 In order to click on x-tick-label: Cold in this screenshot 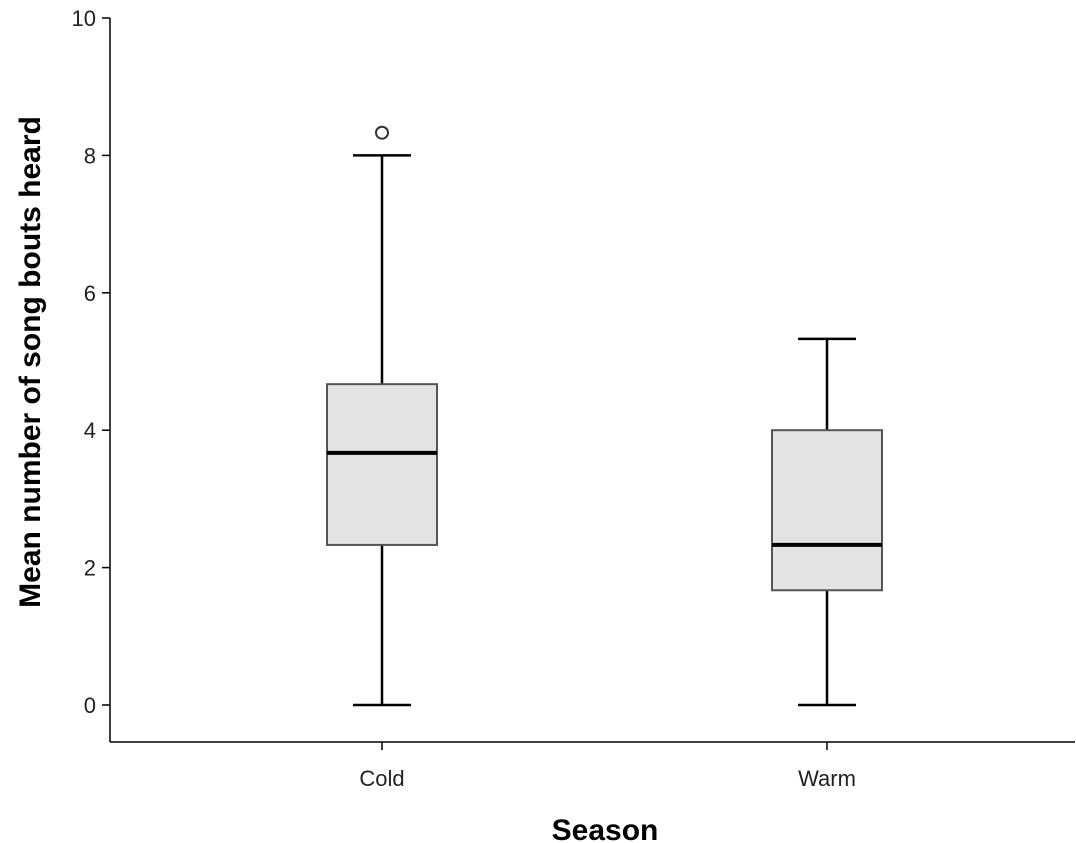, I will do `click(381, 778)`.